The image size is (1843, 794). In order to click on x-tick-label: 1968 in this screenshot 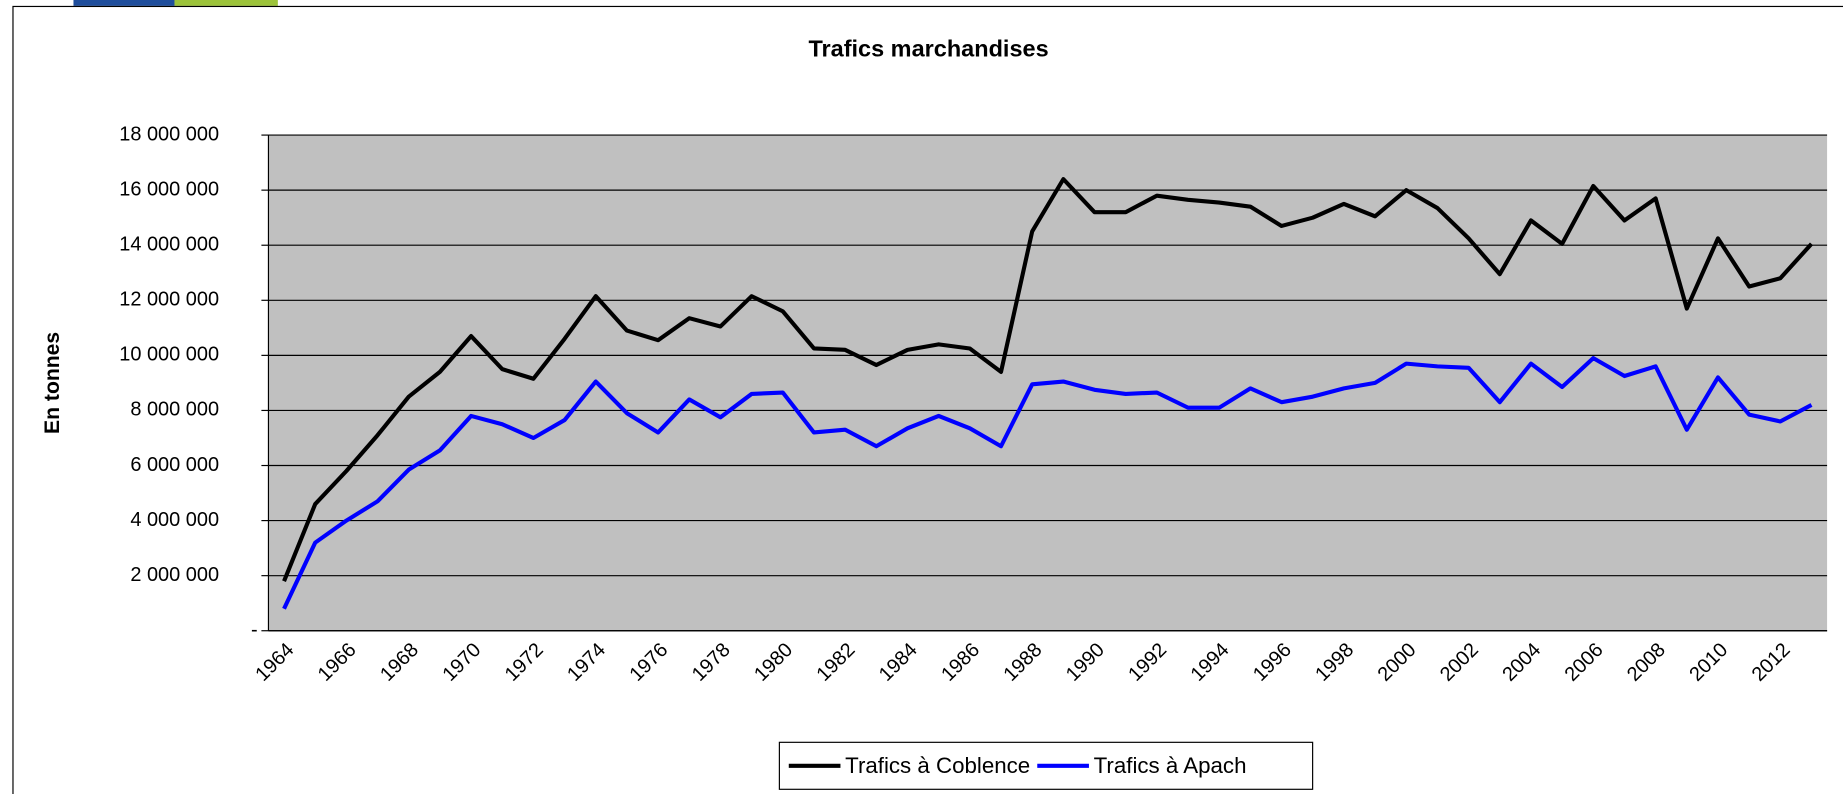, I will do `click(399, 662)`.